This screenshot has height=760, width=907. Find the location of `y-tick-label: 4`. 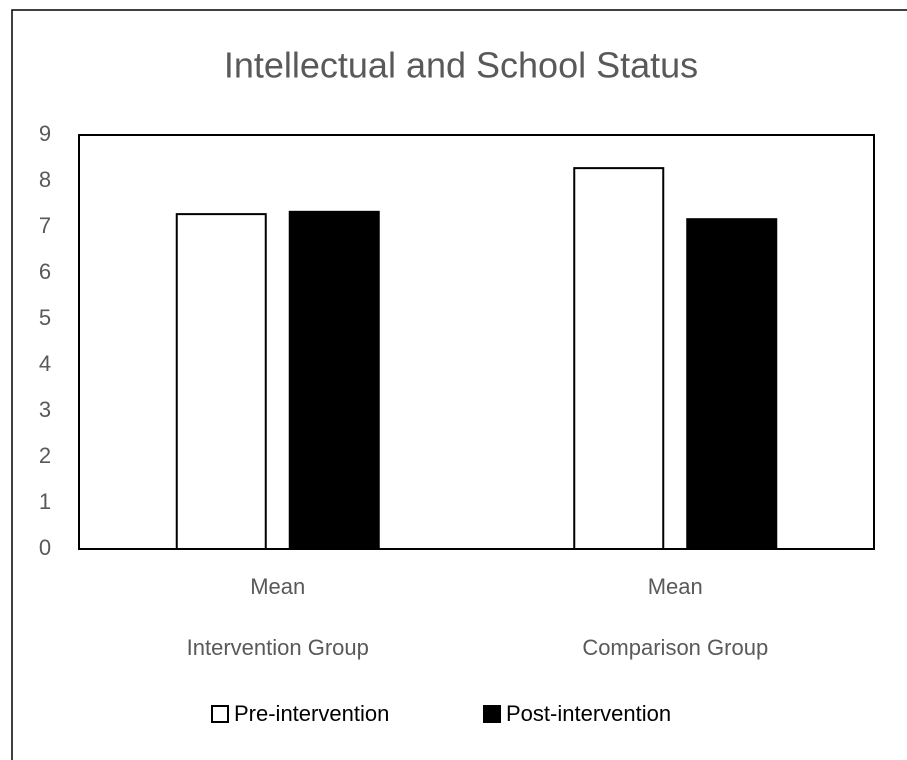

y-tick-label: 4 is located at coordinates (45, 363).